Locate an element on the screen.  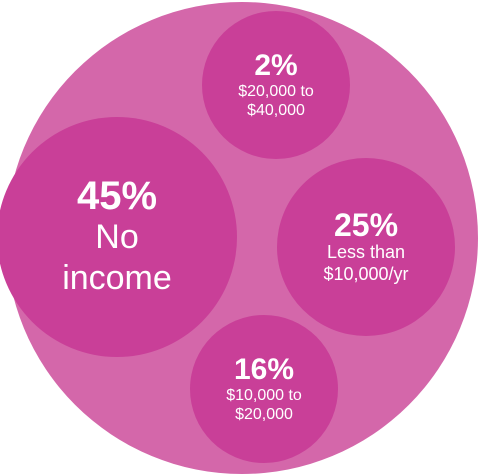
value-label: 2% is located at coordinates (276, 66).